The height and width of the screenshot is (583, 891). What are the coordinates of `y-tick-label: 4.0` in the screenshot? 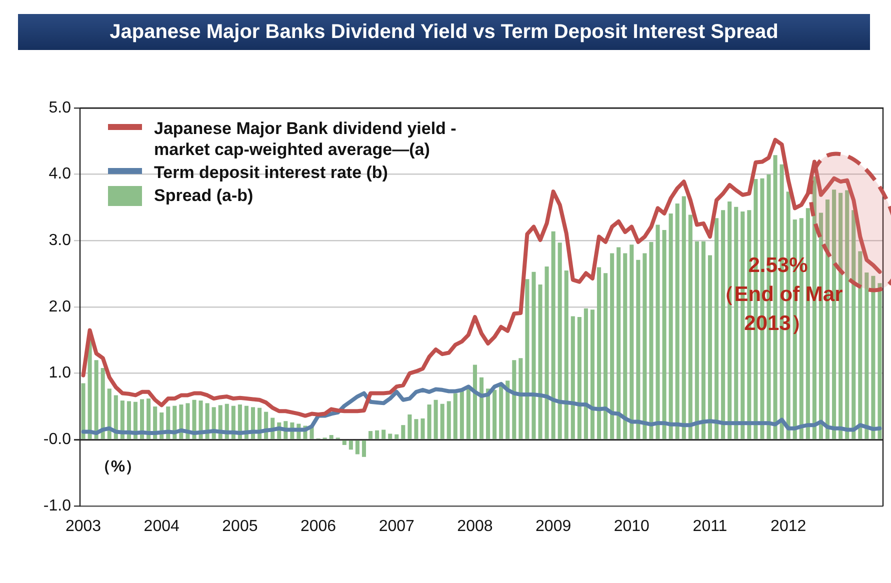 It's located at (60, 174).